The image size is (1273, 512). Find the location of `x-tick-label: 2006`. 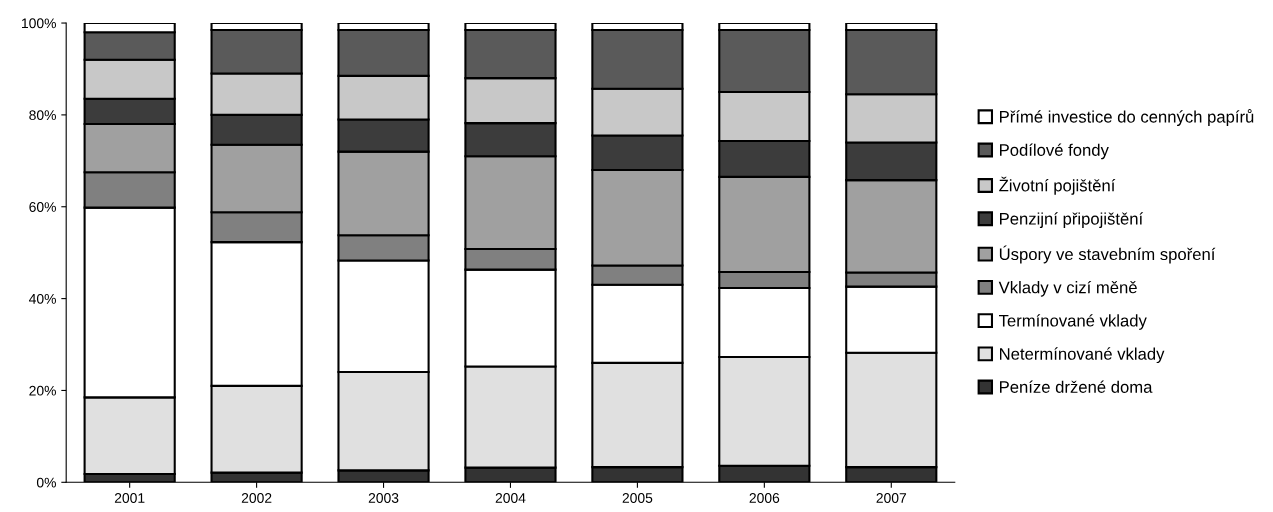

x-tick-label: 2006 is located at coordinates (764, 498).